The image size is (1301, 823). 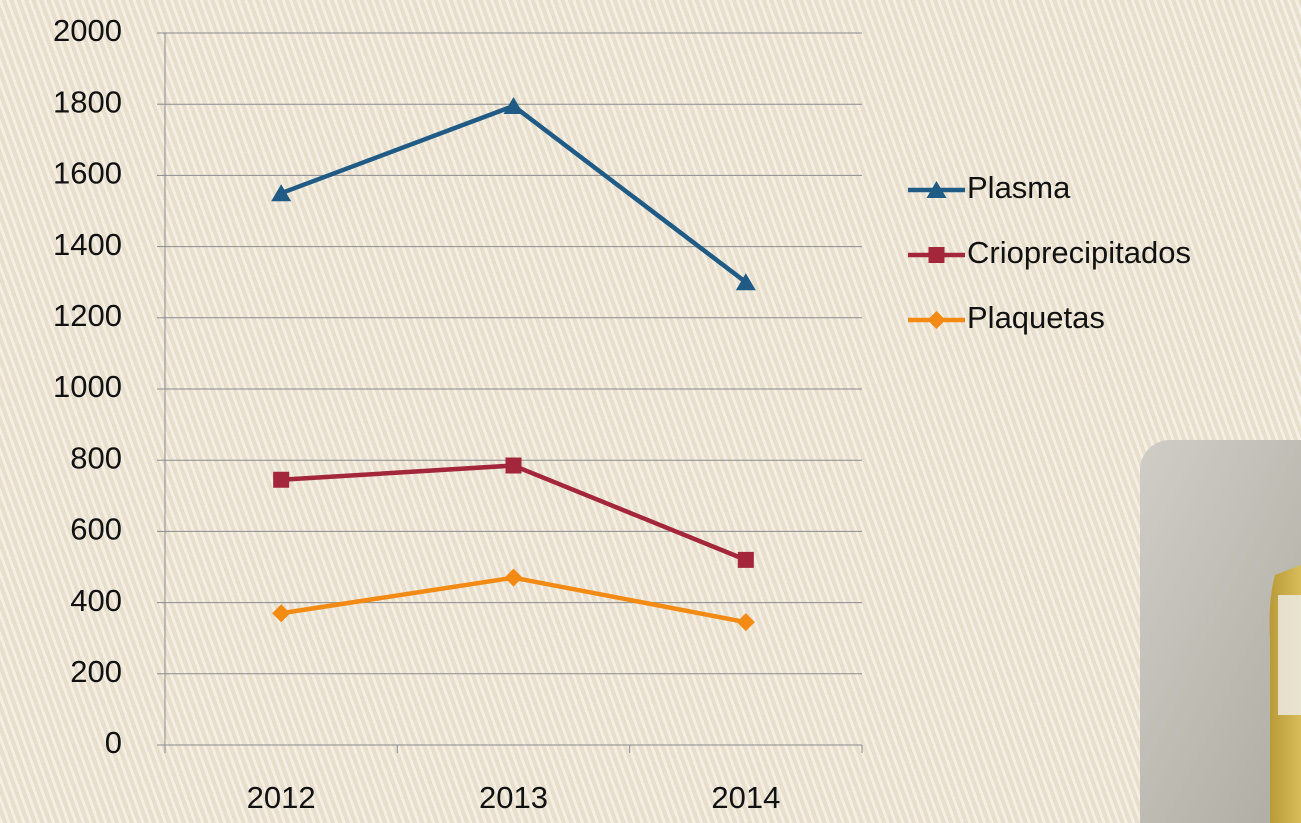 I want to click on x-tick-label: 2014, so click(x=745, y=797).